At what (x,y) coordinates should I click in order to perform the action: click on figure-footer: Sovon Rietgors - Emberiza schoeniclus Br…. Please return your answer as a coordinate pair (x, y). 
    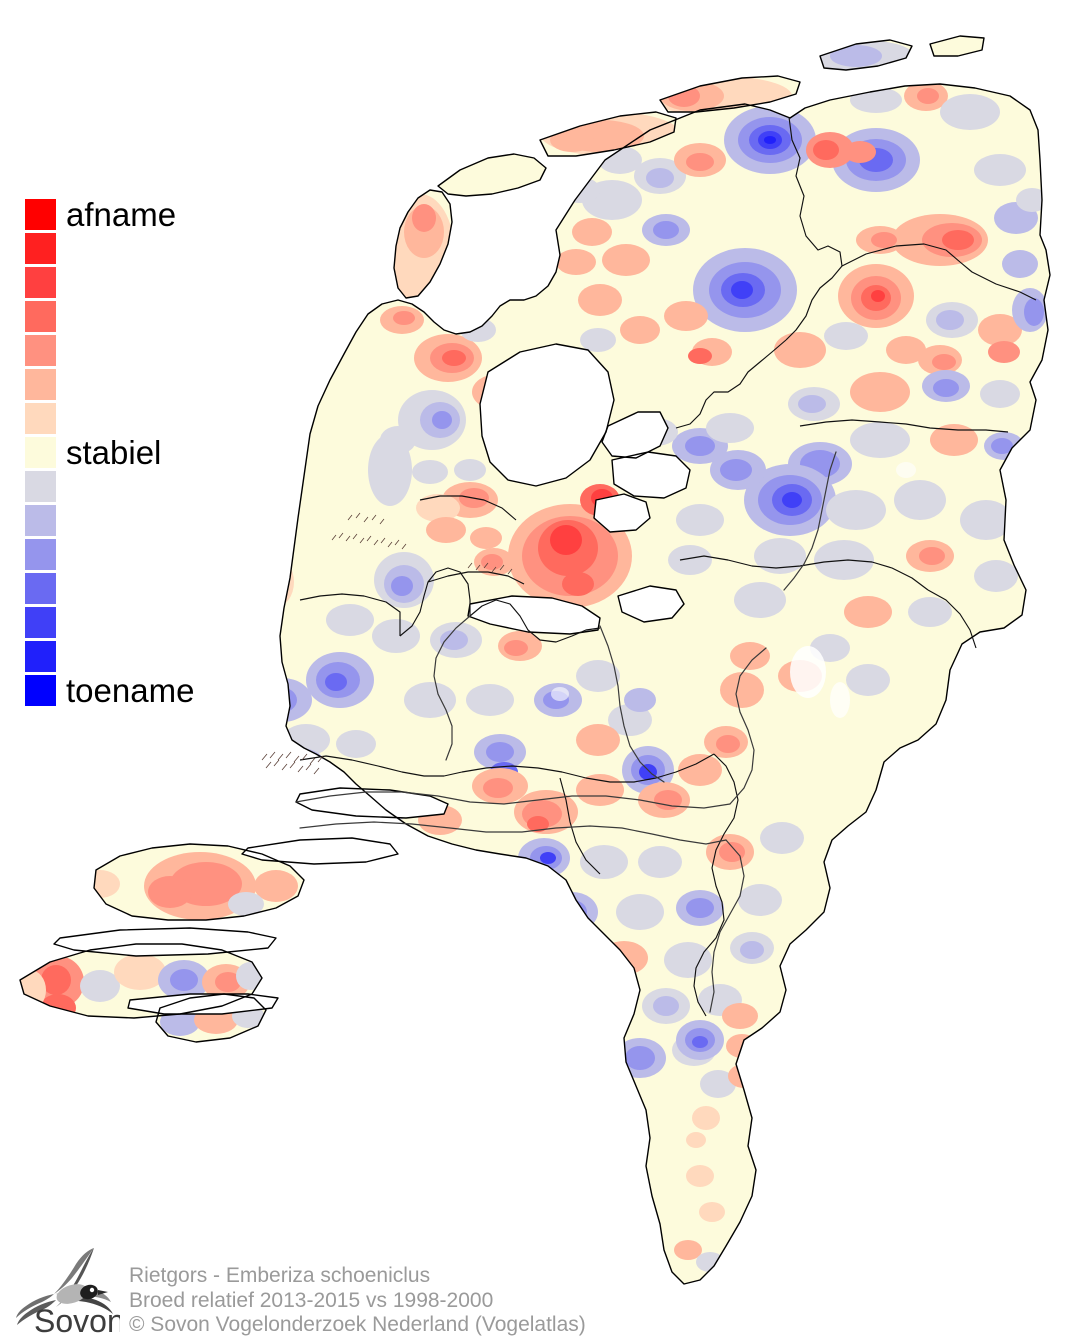
    Looking at the image, I should click on (537, 1289).